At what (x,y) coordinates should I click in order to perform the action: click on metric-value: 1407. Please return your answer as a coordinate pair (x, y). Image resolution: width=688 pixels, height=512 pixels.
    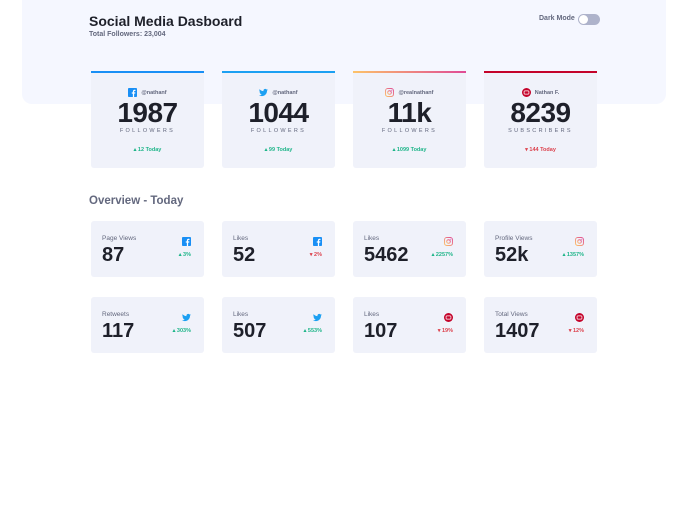
    Looking at the image, I should click on (517, 331).